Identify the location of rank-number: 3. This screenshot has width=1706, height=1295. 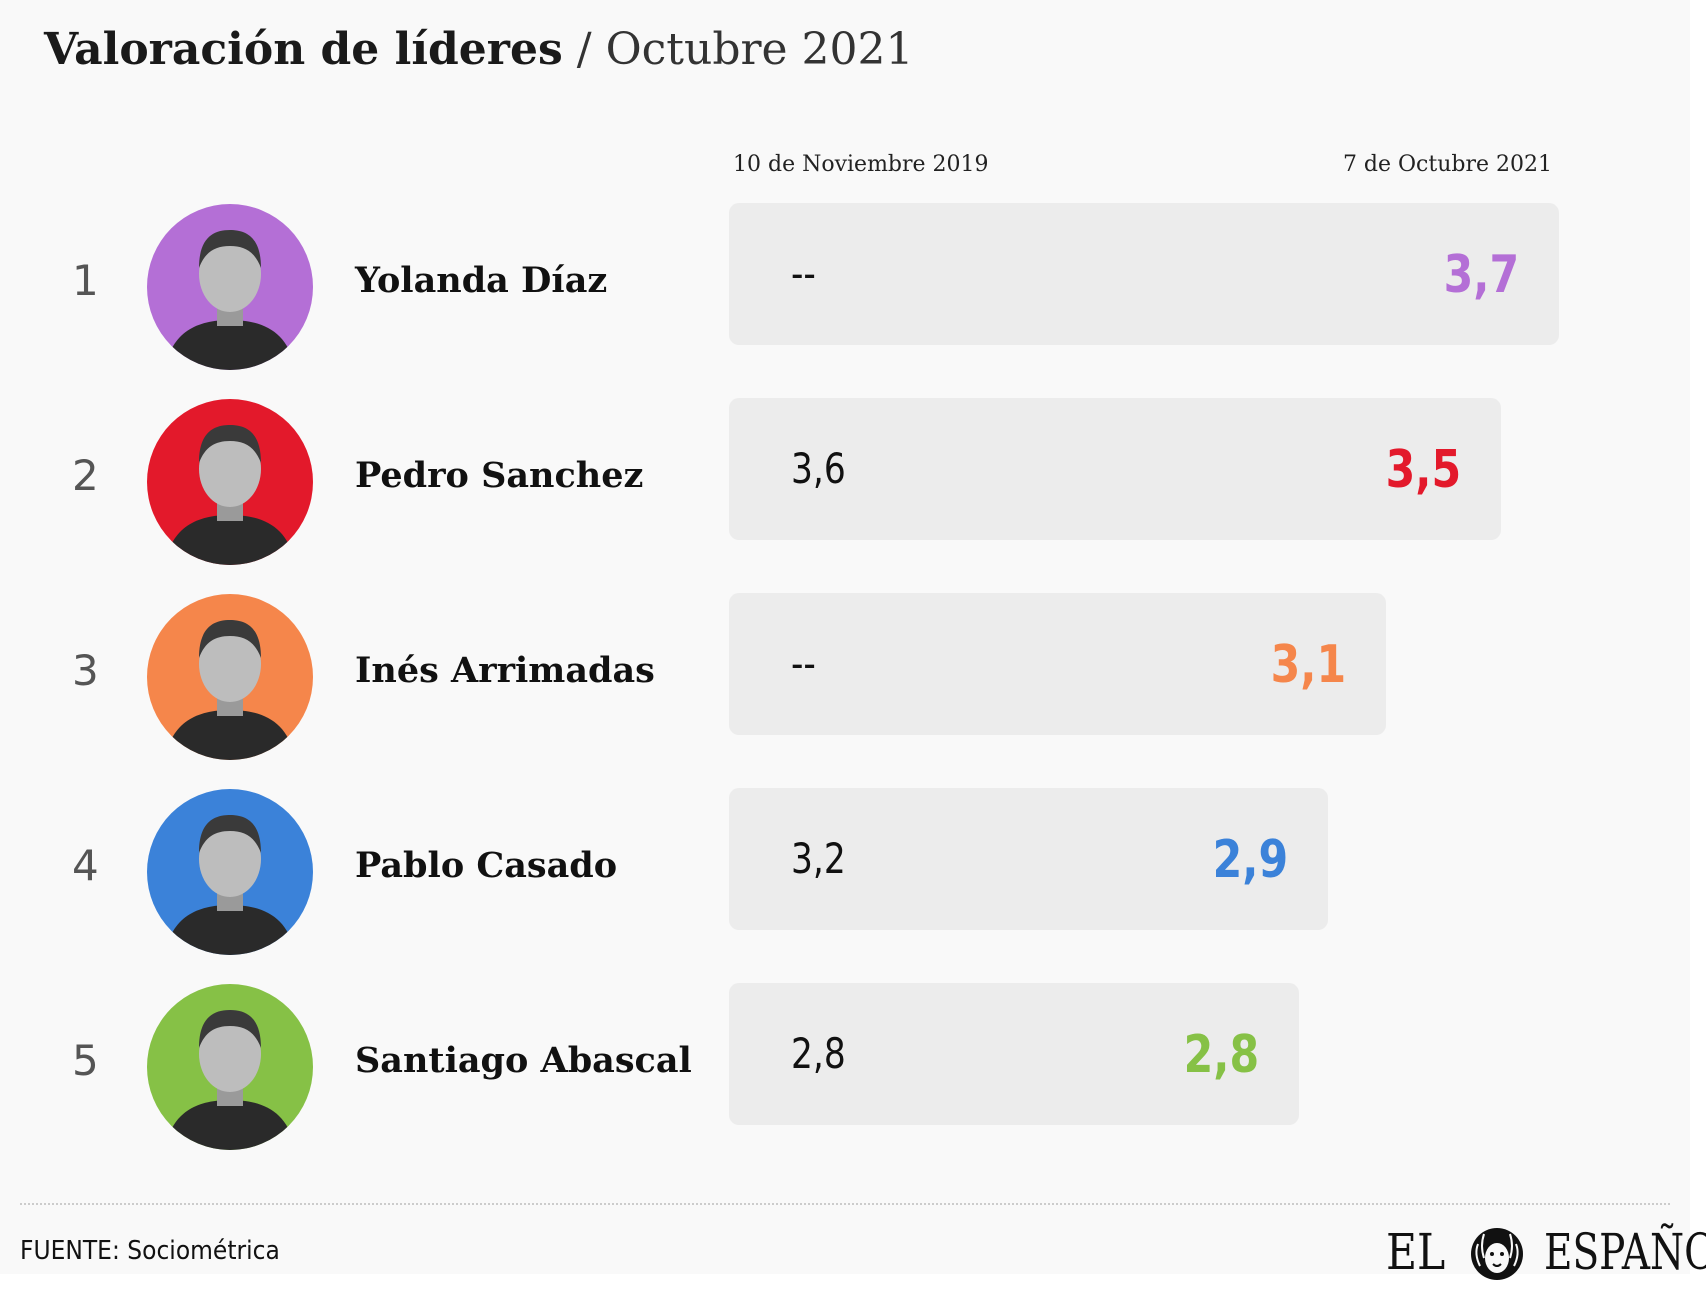
(85, 670).